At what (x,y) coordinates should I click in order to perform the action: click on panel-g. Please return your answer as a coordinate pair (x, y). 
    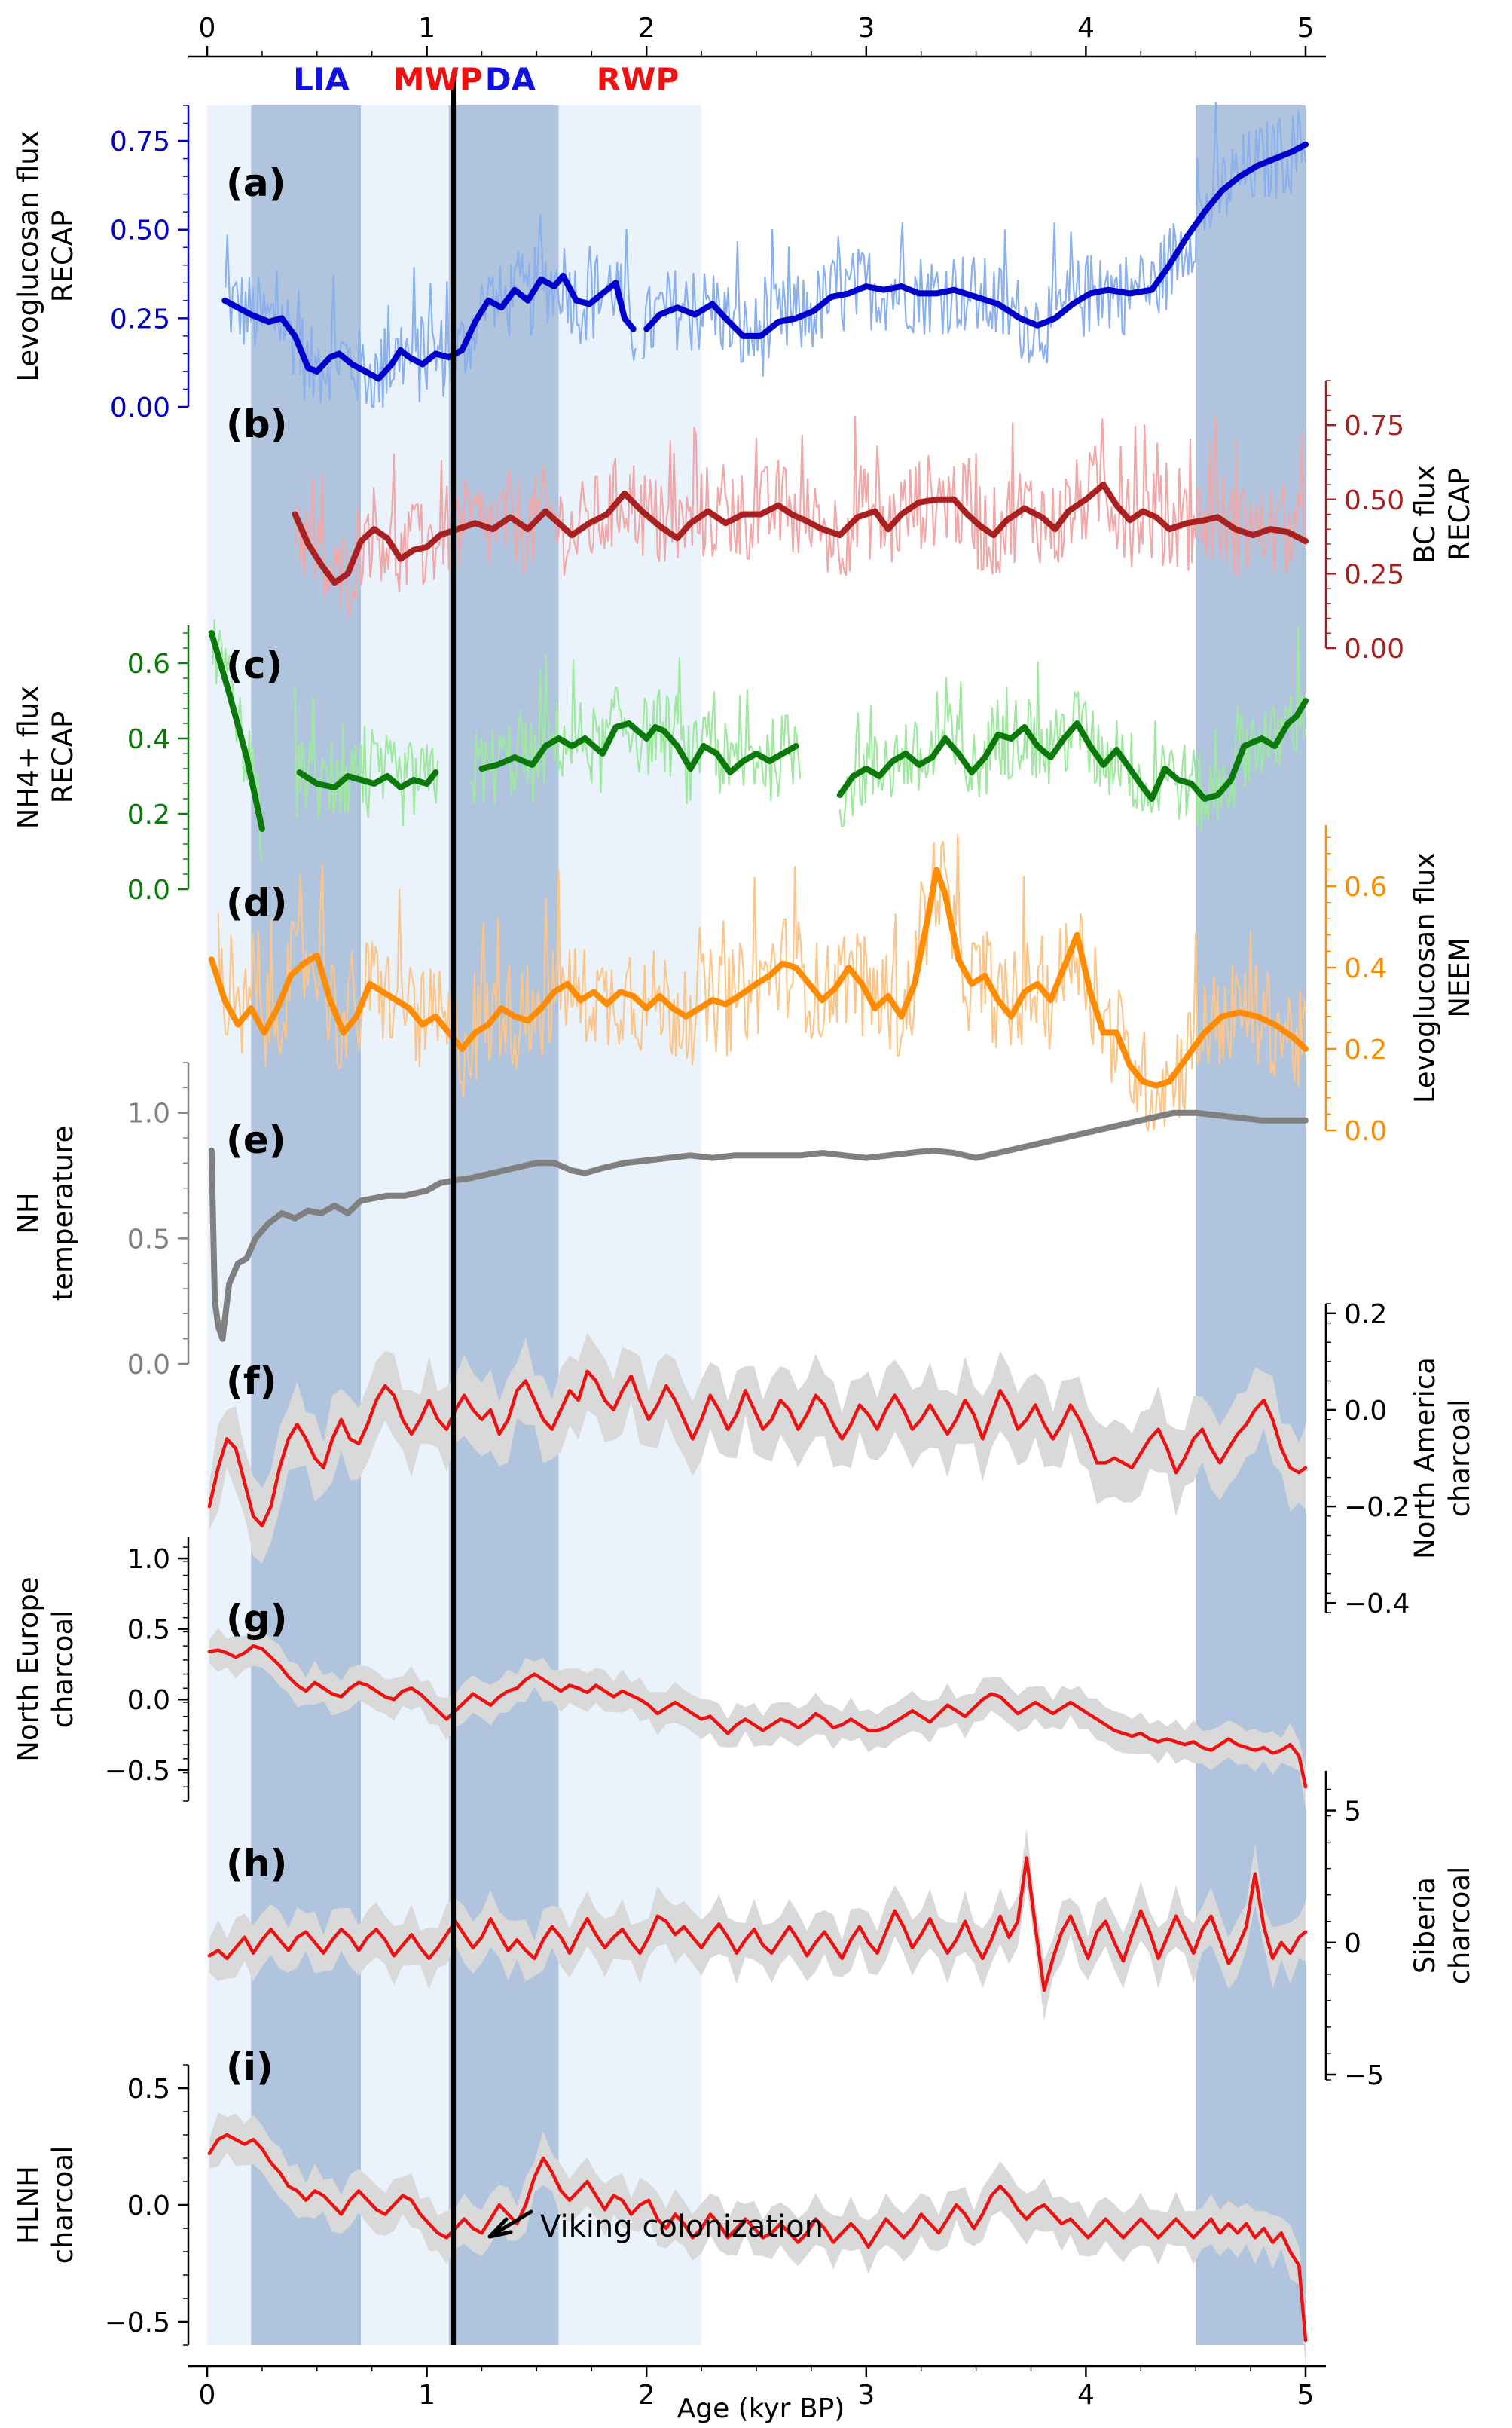
    Looking at the image, I should click on (757, 1717).